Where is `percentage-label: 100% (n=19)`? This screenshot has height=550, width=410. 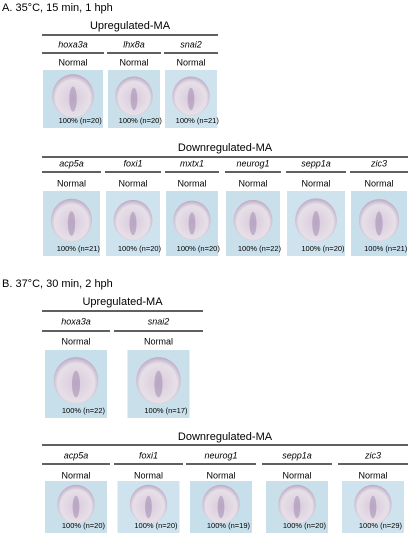 percentage-label: 100% (n=19) is located at coordinates (229, 525).